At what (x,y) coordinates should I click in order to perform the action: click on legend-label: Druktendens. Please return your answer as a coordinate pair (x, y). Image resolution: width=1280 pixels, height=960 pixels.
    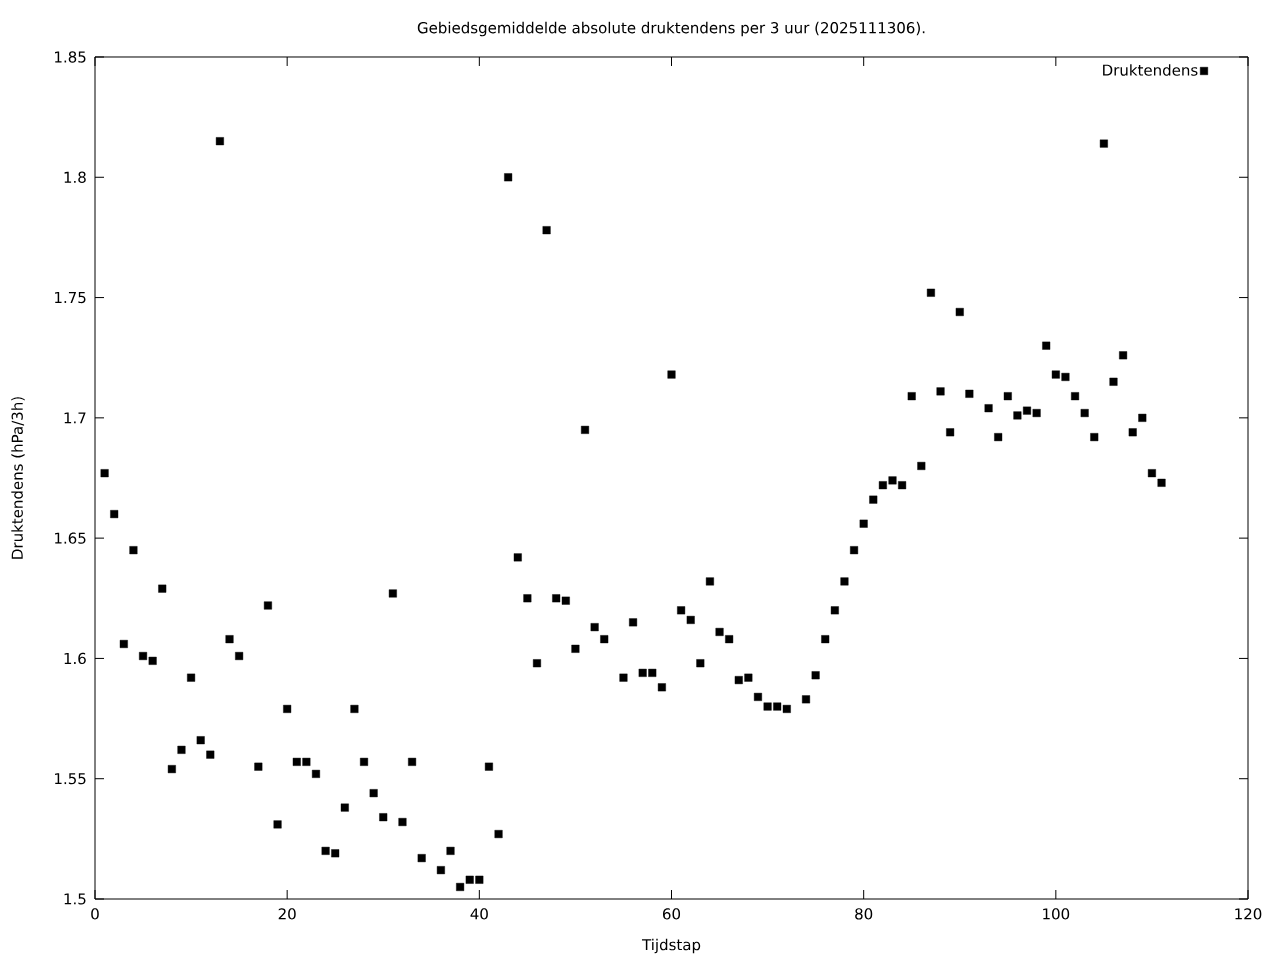
    Looking at the image, I should click on (1150, 70).